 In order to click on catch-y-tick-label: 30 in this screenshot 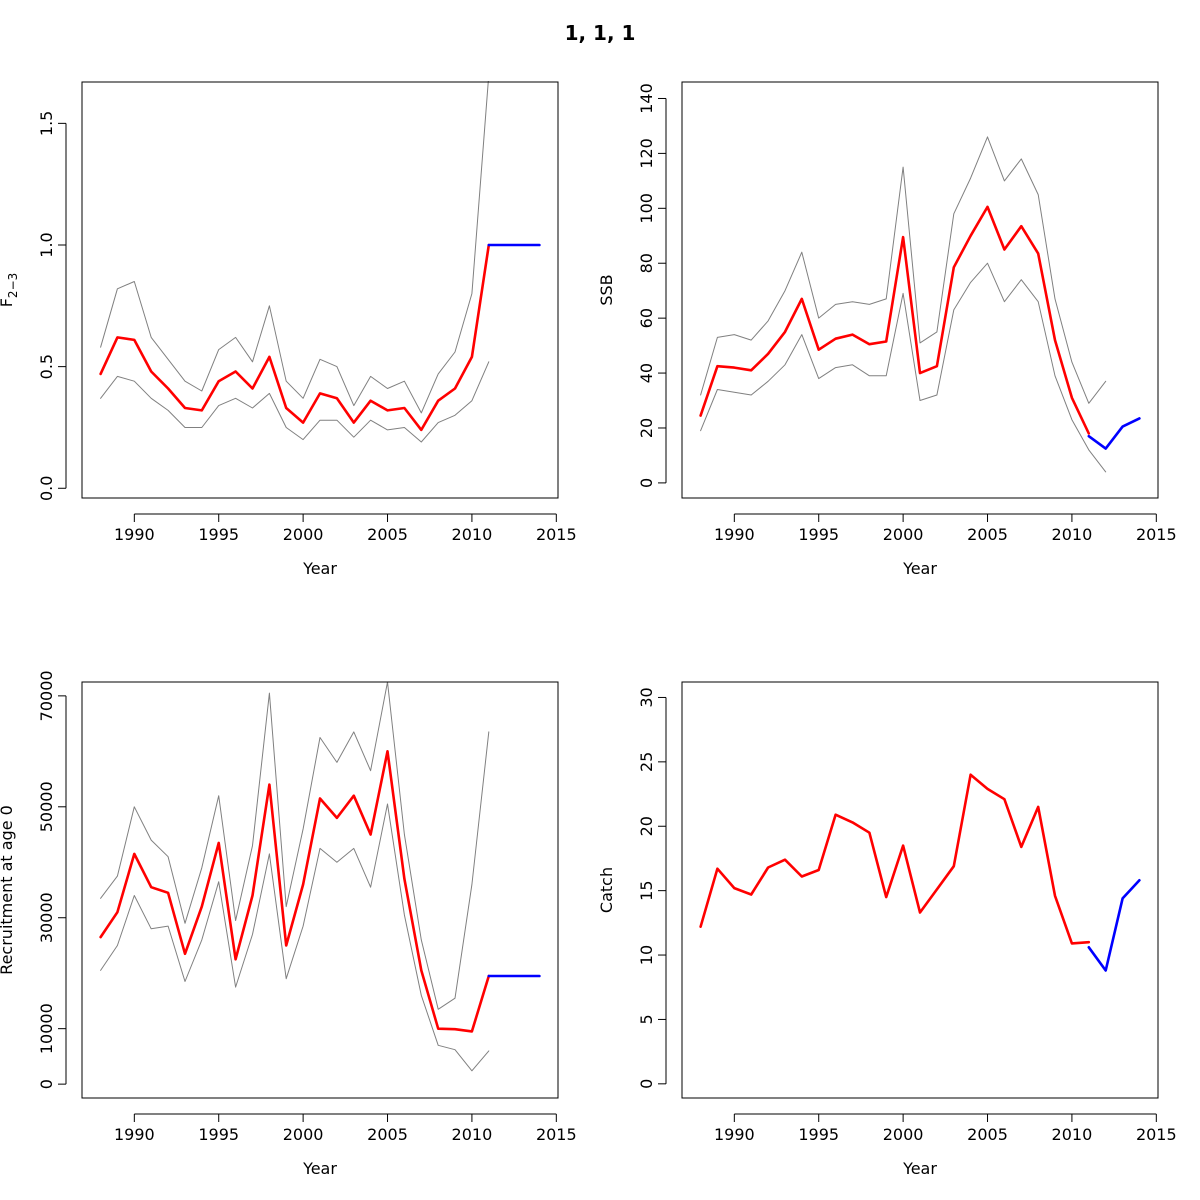, I will do `click(646, 697)`.